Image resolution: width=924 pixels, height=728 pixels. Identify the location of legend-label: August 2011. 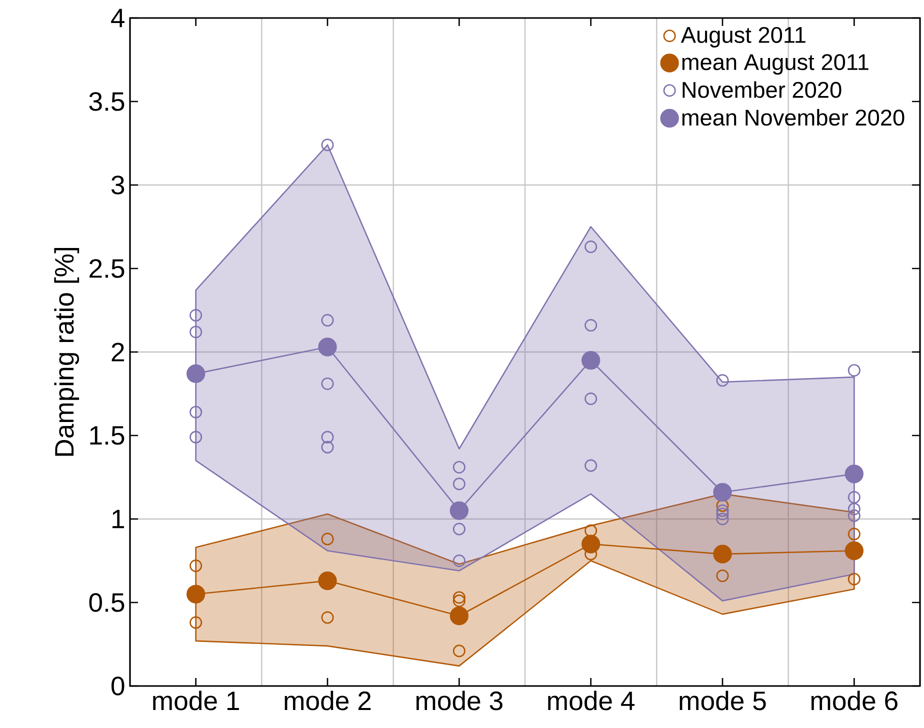
(743, 37).